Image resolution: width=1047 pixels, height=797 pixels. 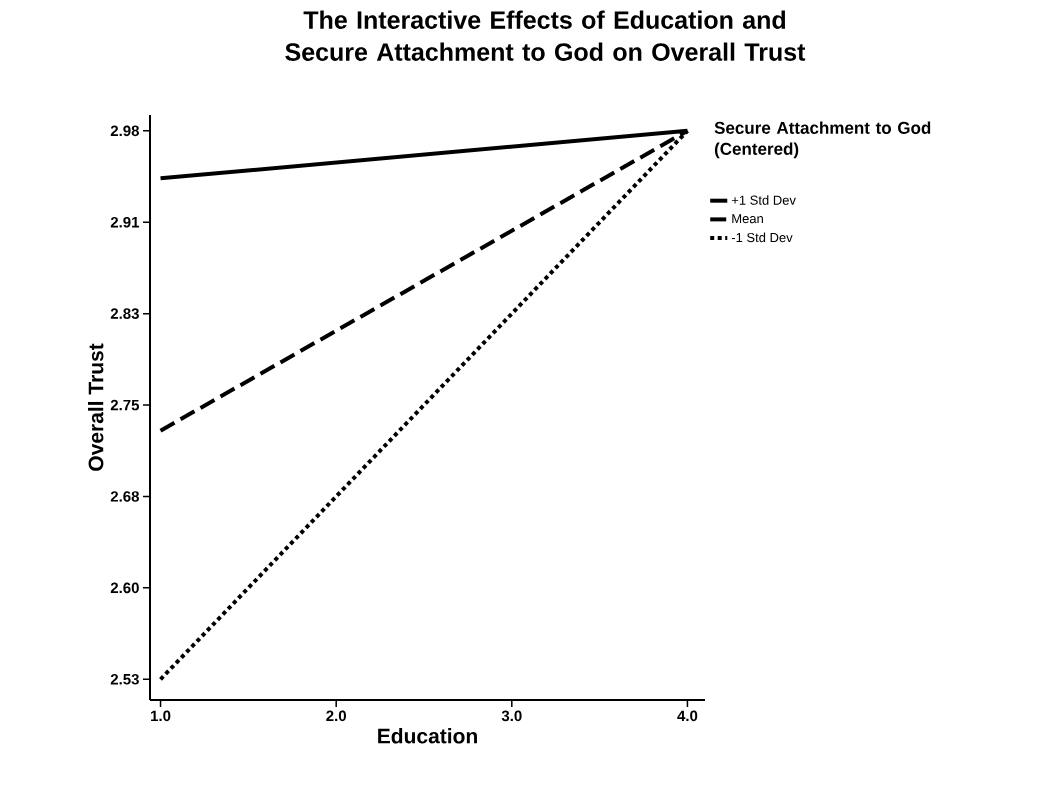 What do you see at coordinates (687, 716) in the screenshot?
I see `x-tick-label: 4.0` at bounding box center [687, 716].